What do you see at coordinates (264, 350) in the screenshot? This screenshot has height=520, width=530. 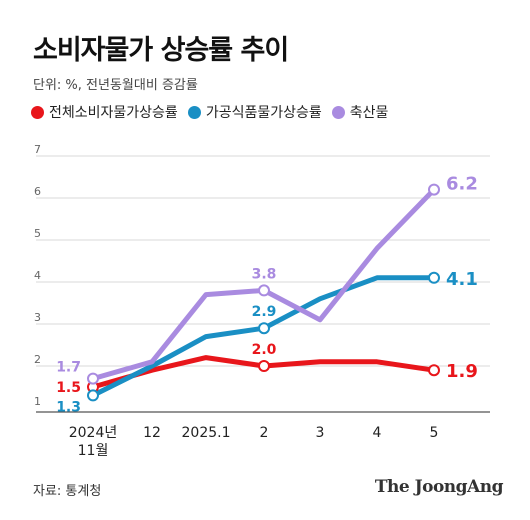 I see `data-label: 2.0` at bounding box center [264, 350].